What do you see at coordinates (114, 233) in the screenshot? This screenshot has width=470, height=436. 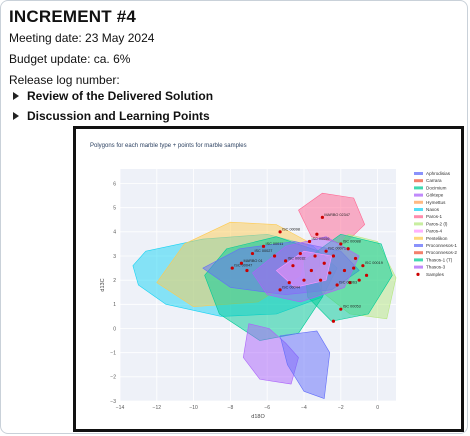 I see `y-tick-label: 4` at bounding box center [114, 233].